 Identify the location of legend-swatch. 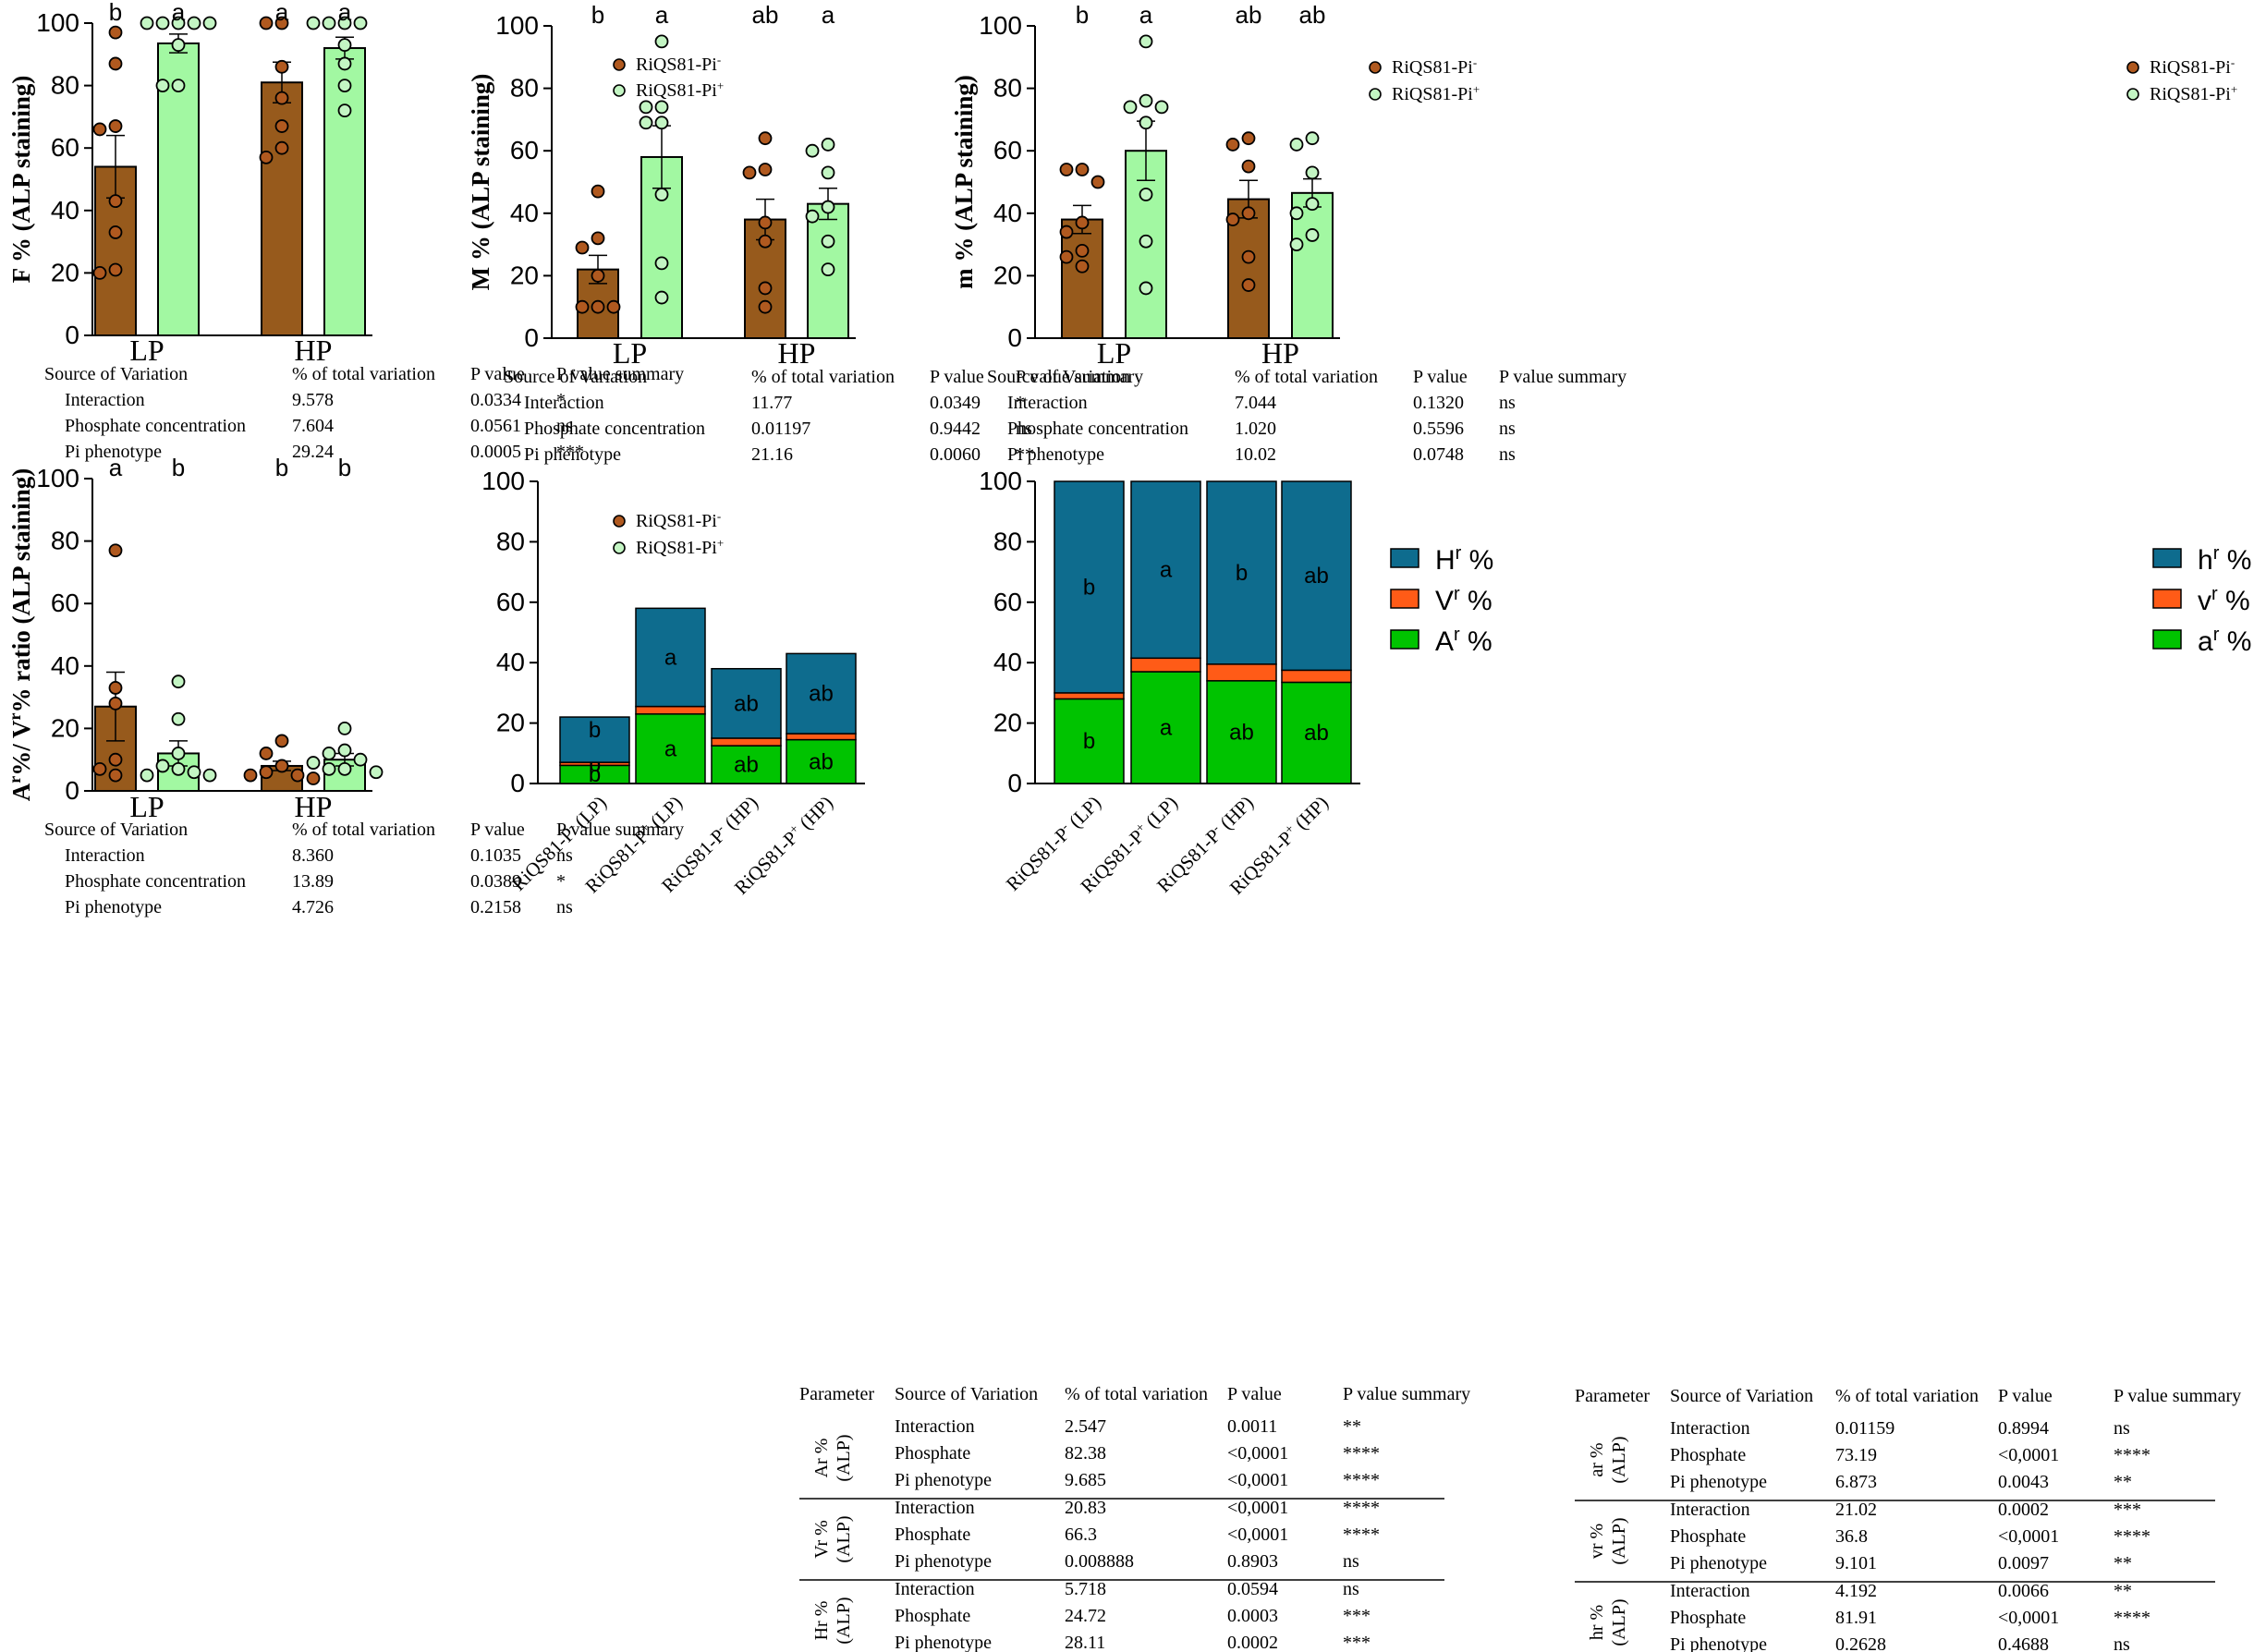
(1404, 558).